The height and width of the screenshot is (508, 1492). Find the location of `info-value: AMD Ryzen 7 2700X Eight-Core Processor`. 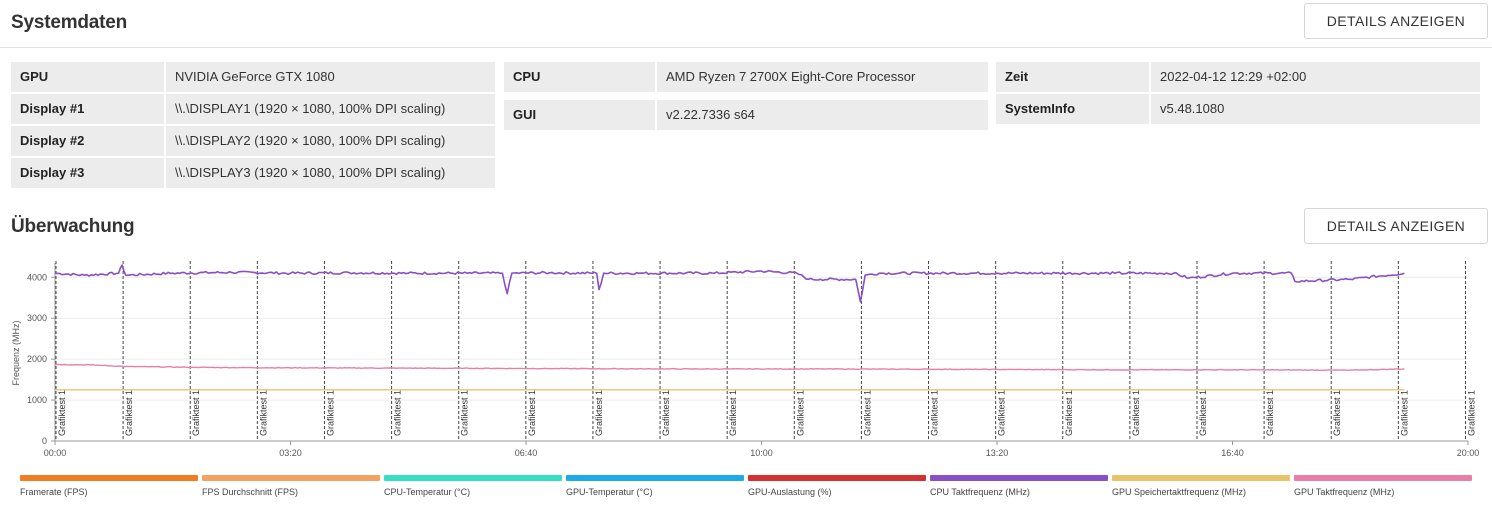

info-value: AMD Ryzen 7 2700X Eight-Core Processor is located at coordinates (822, 77).